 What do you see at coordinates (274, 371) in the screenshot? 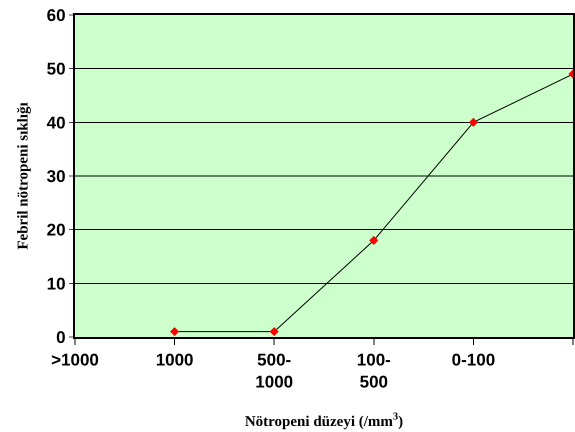
I see `x-tick-label: 500- 1000` at bounding box center [274, 371].